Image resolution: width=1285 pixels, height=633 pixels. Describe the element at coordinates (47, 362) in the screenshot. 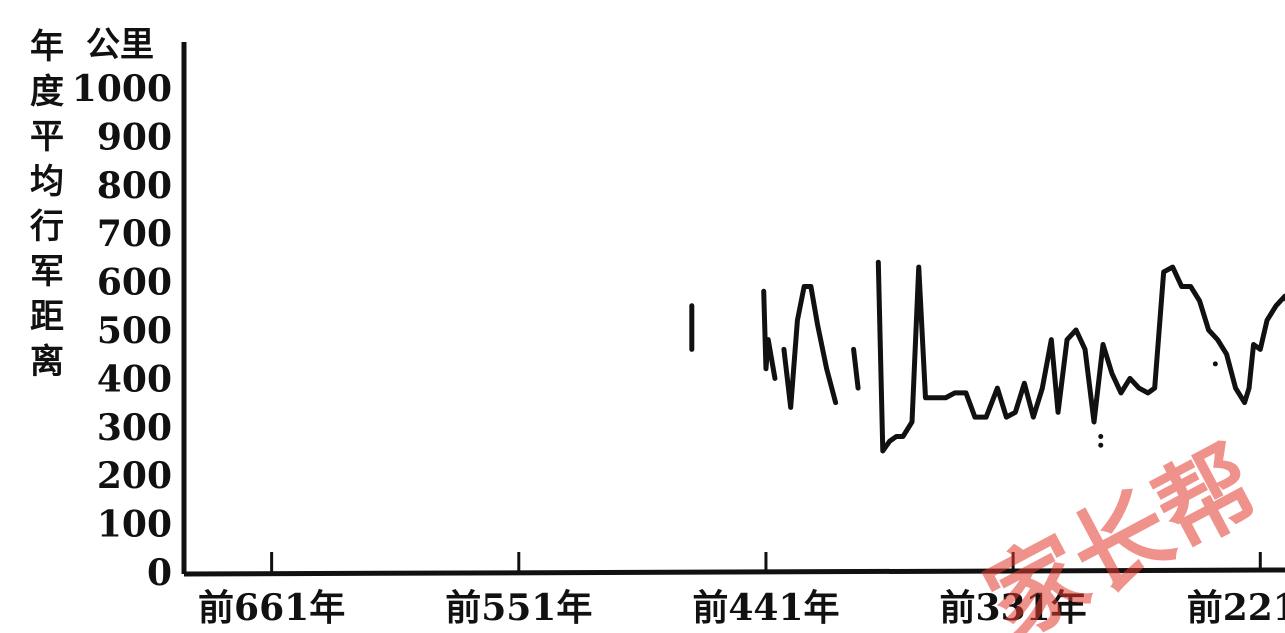

I see `y-axis-label-char: 离` at that location.